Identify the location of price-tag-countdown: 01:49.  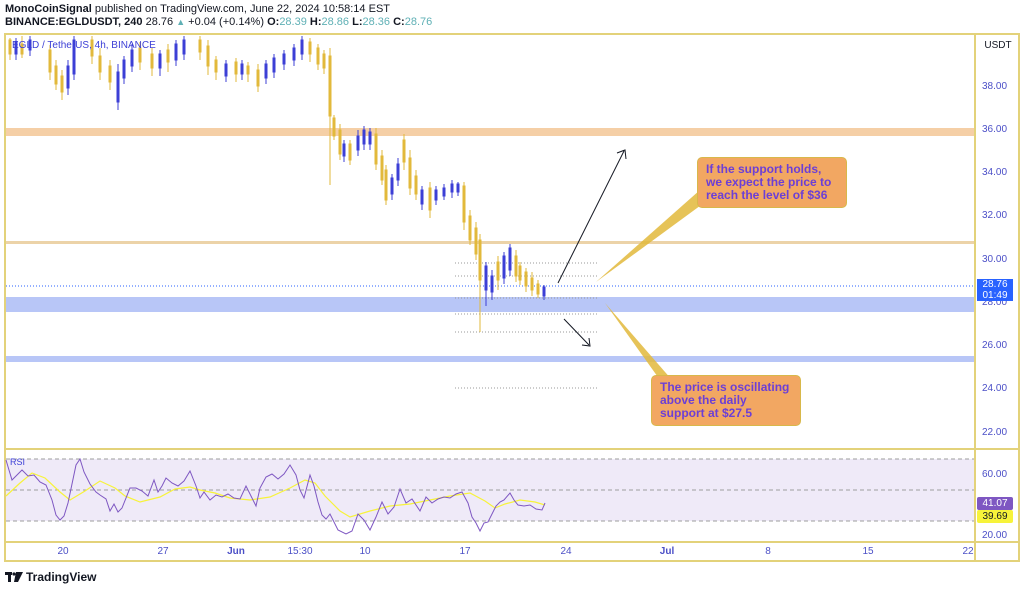
(995, 295).